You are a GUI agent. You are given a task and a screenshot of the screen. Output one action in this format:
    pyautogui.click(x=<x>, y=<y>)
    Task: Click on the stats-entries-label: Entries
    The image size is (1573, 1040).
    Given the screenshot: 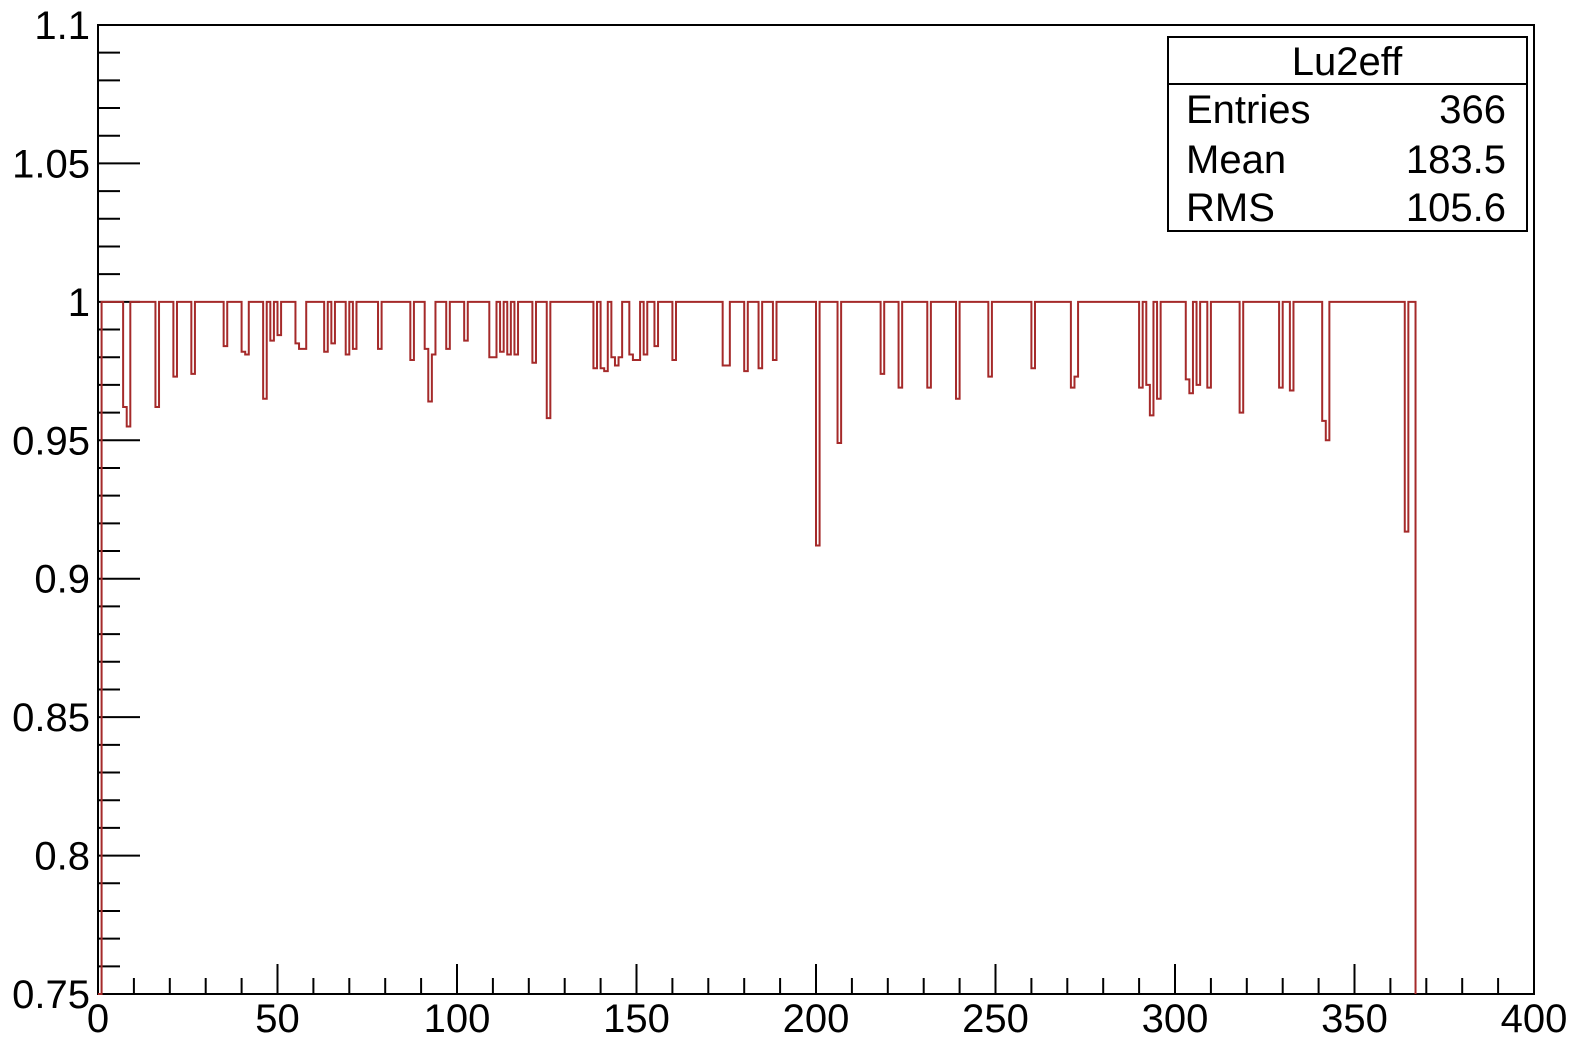 What is the action you would take?
    pyautogui.click(x=1248, y=110)
    